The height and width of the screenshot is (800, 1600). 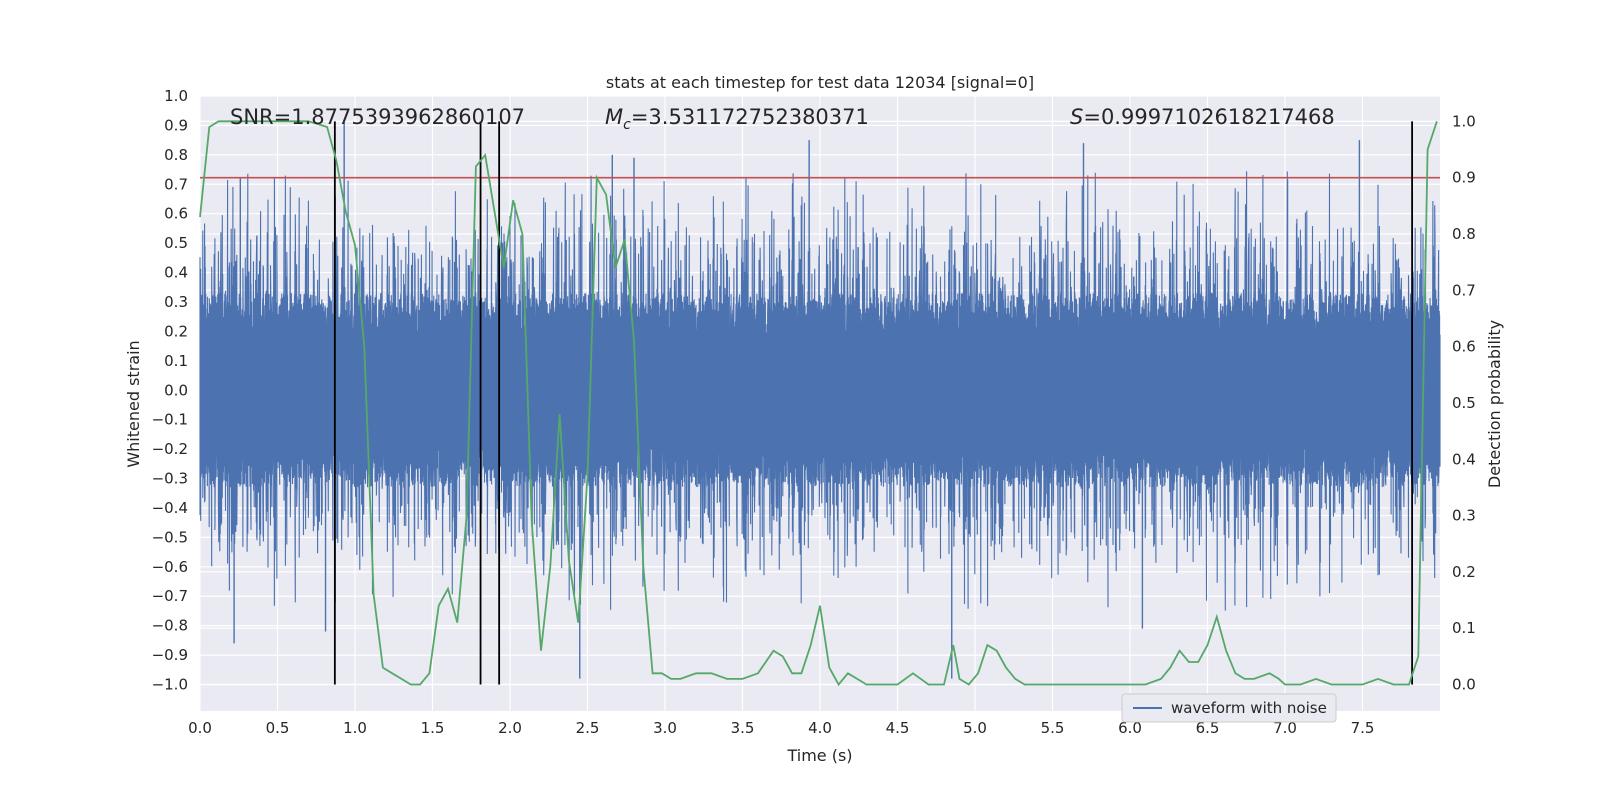 I want to click on right-y-tick-label: 0.3, so click(x=1464, y=516).